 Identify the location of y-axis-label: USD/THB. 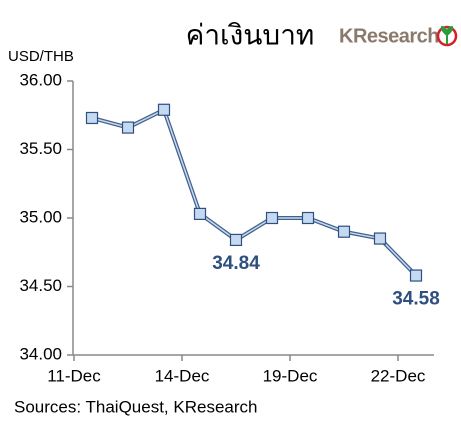
(41, 56).